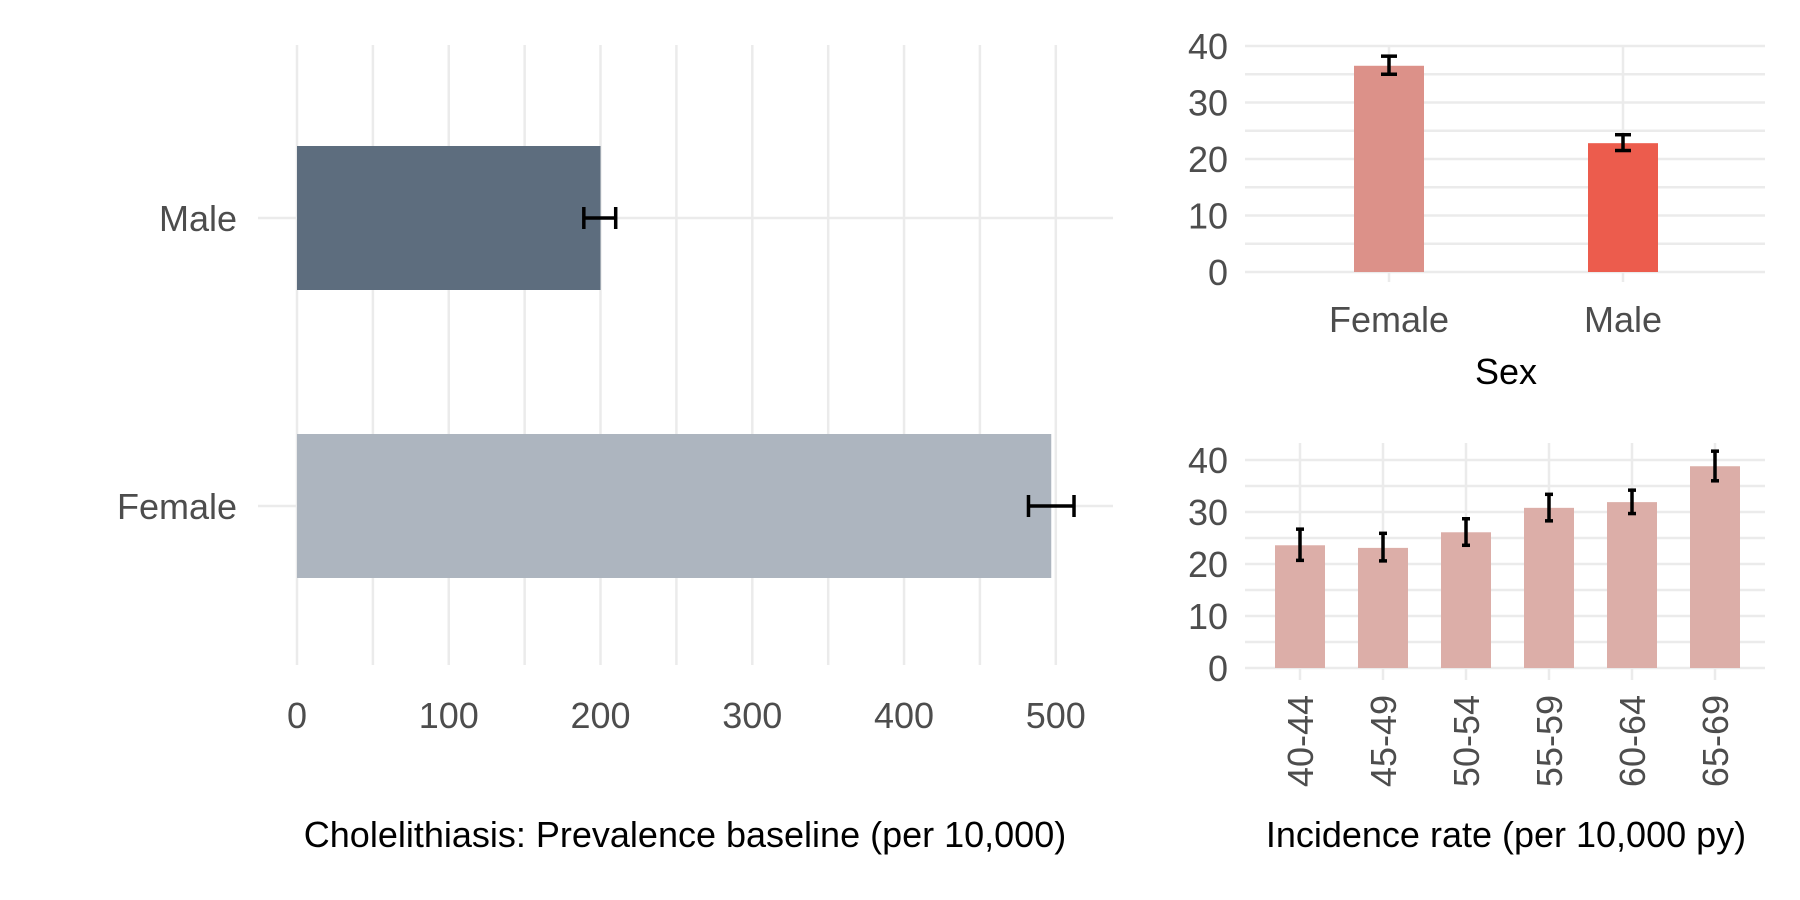 This screenshot has width=1800, height=900. What do you see at coordinates (600, 715) in the screenshot?
I see `x-tick-label: 200` at bounding box center [600, 715].